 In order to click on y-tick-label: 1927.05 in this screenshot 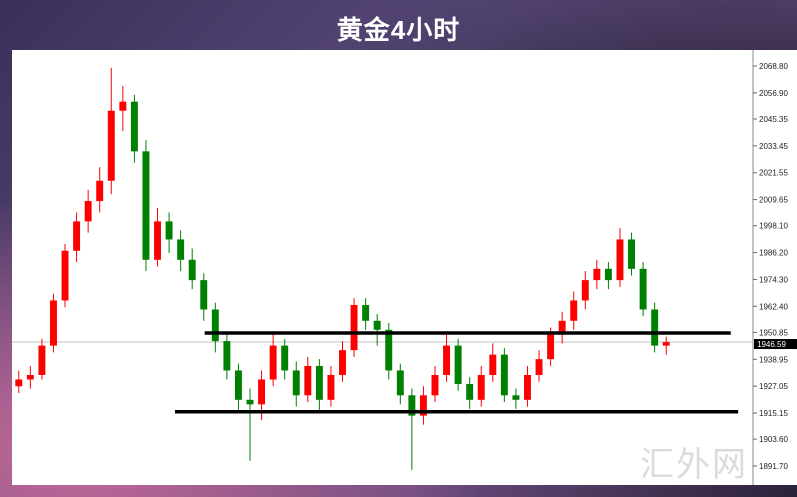, I will do `click(773, 386)`.